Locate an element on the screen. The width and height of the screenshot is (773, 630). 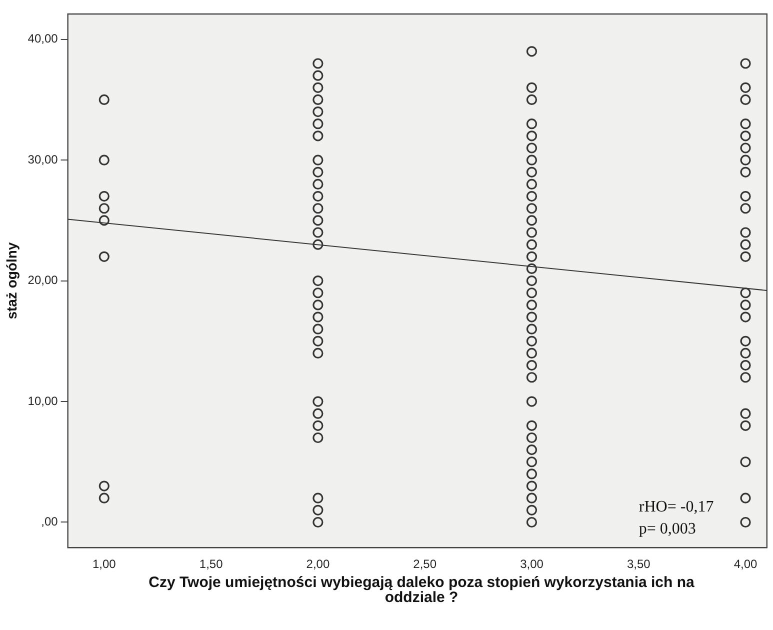
y-tick-label: ,00 is located at coordinates (49, 521).